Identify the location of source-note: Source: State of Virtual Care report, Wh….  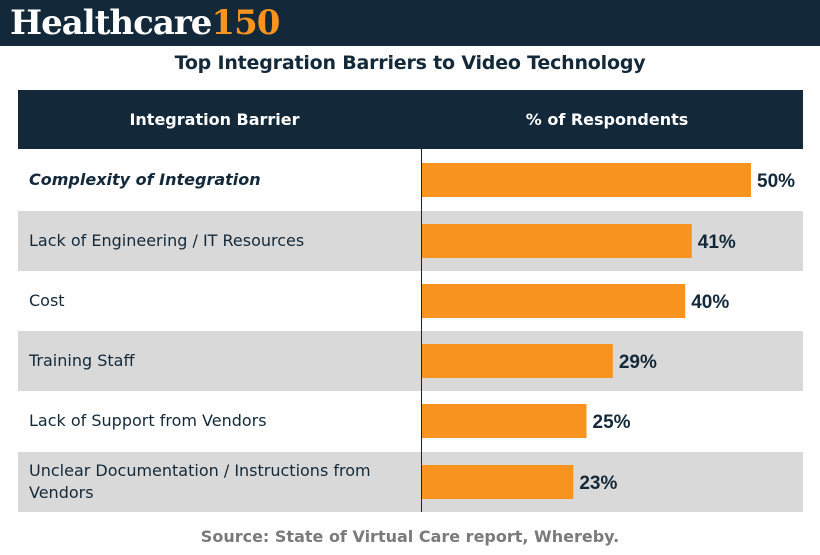
(410, 536).